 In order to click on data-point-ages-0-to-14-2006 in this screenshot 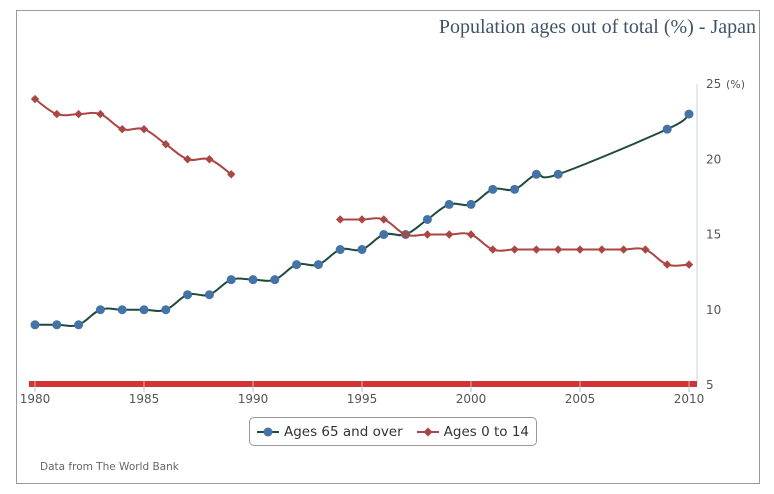, I will do `click(601, 249)`.